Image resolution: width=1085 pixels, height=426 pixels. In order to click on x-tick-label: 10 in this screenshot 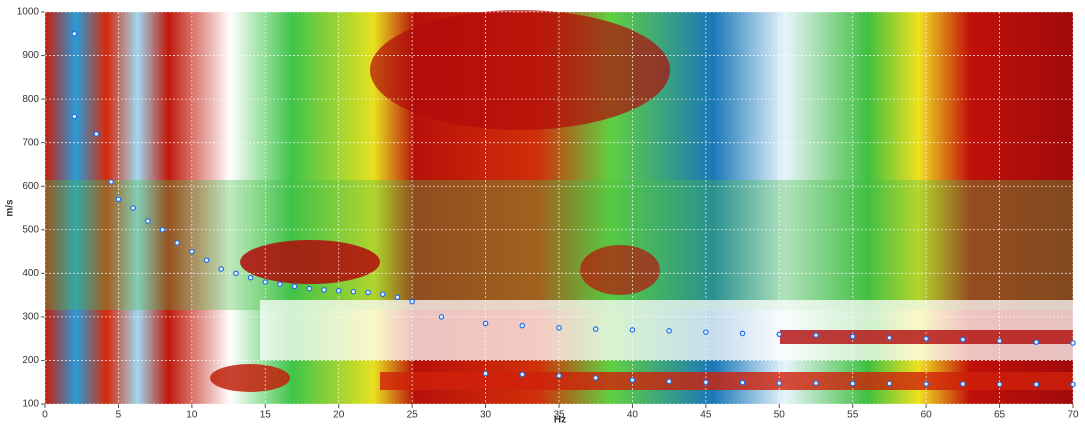, I will do `click(192, 415)`.